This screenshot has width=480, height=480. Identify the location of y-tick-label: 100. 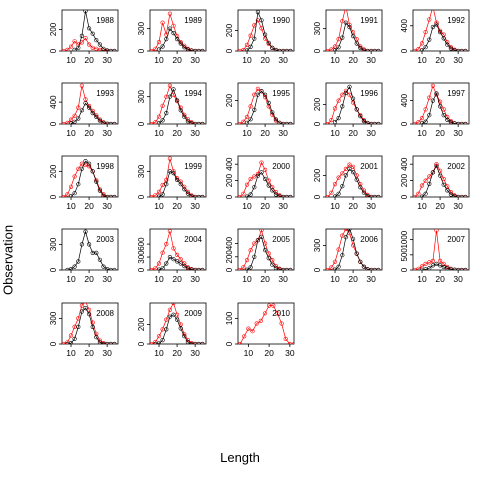
(229, 318).